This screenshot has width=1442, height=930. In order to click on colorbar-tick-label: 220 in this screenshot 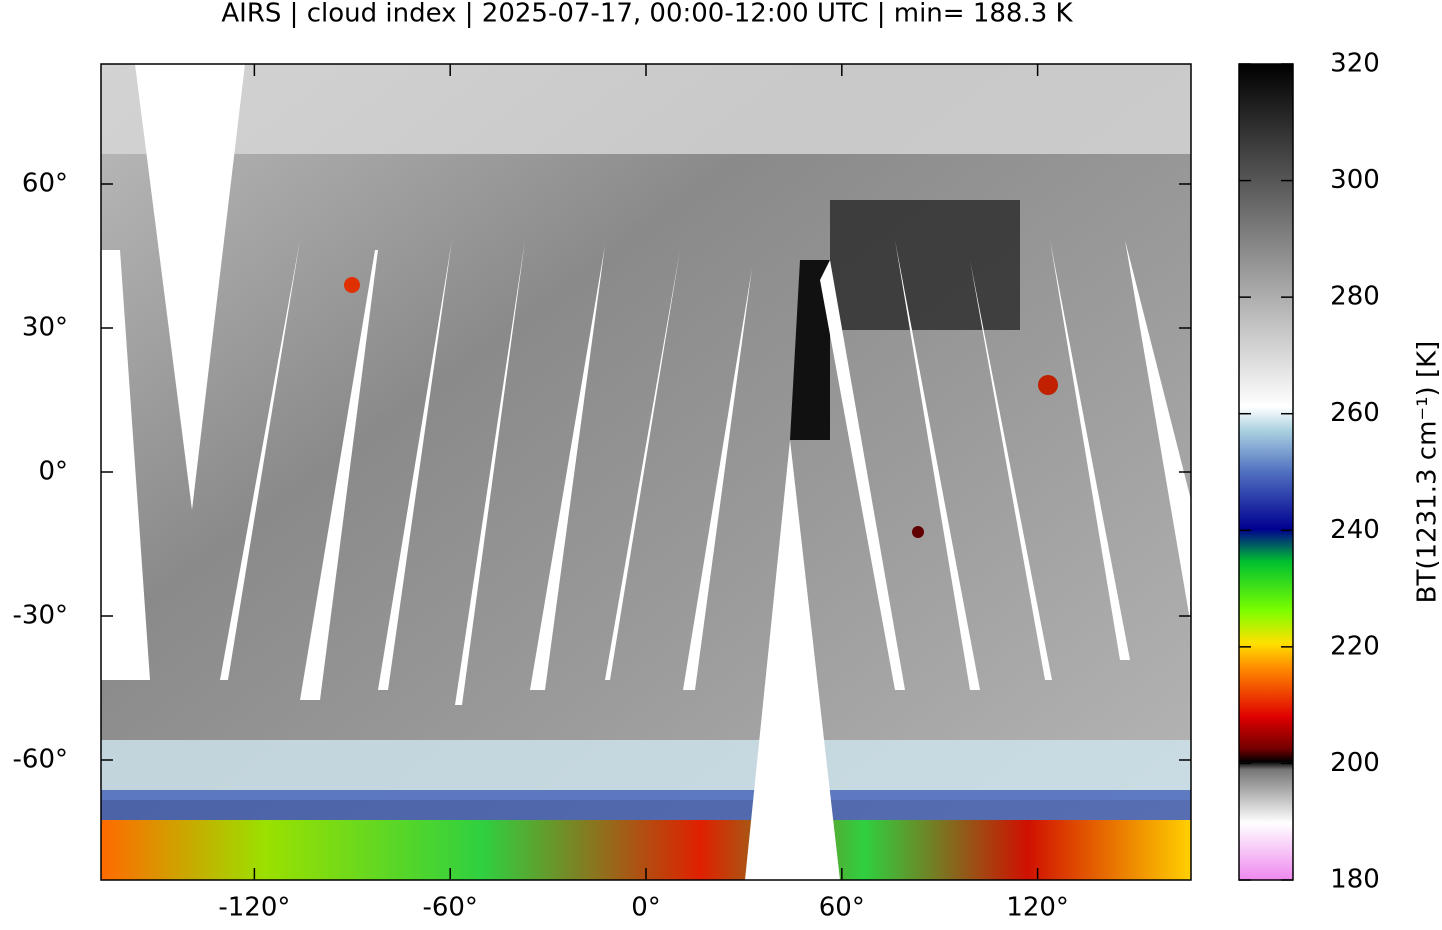, I will do `click(1355, 646)`.